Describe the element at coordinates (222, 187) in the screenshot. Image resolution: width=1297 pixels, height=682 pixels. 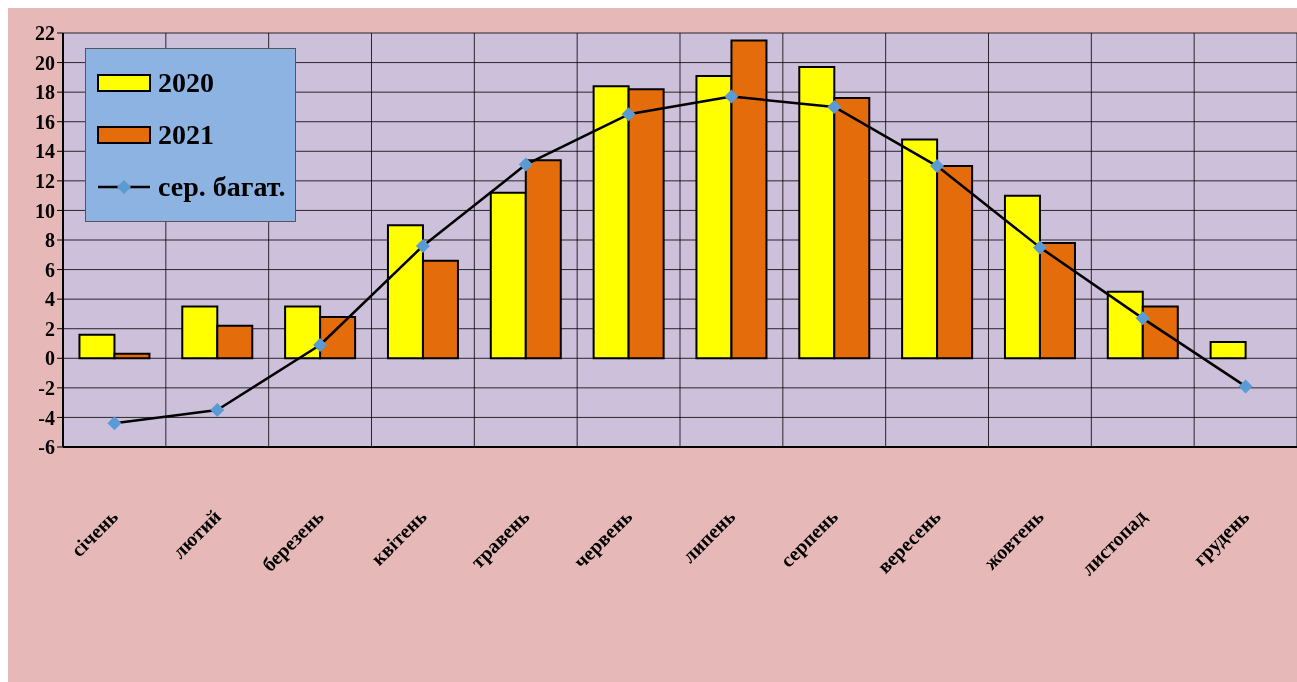
I see `legend-label: сер. багат.` at that location.